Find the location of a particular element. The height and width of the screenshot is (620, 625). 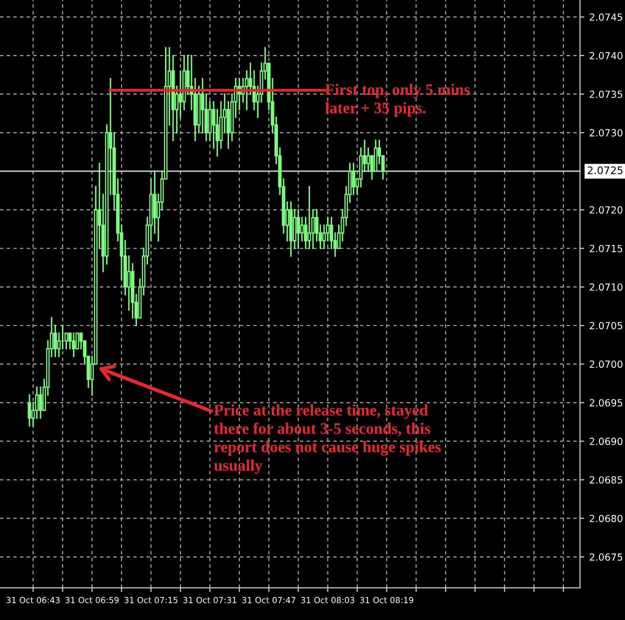

ref-line-label: 2.0725 is located at coordinates (605, 170).